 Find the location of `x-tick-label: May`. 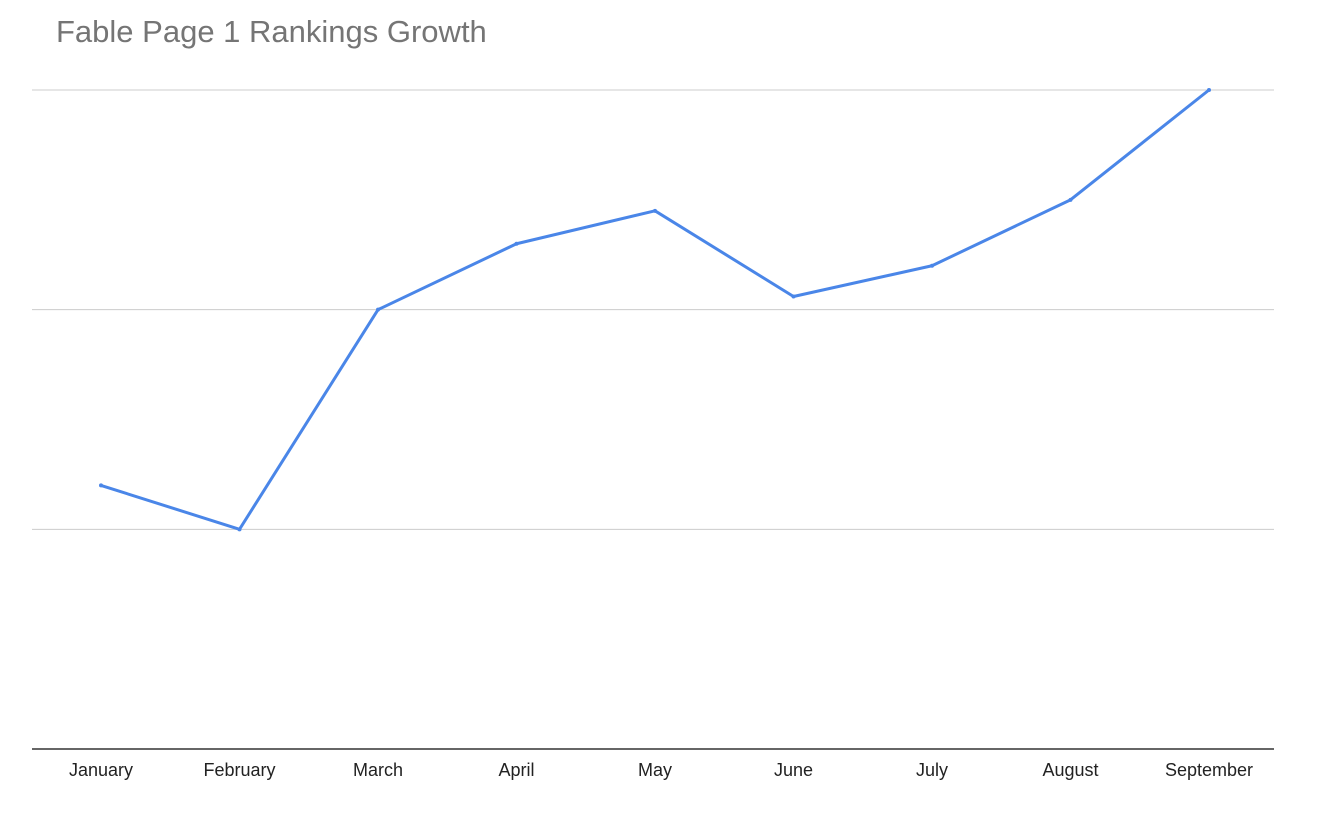

x-tick-label: May is located at coordinates (655, 770).